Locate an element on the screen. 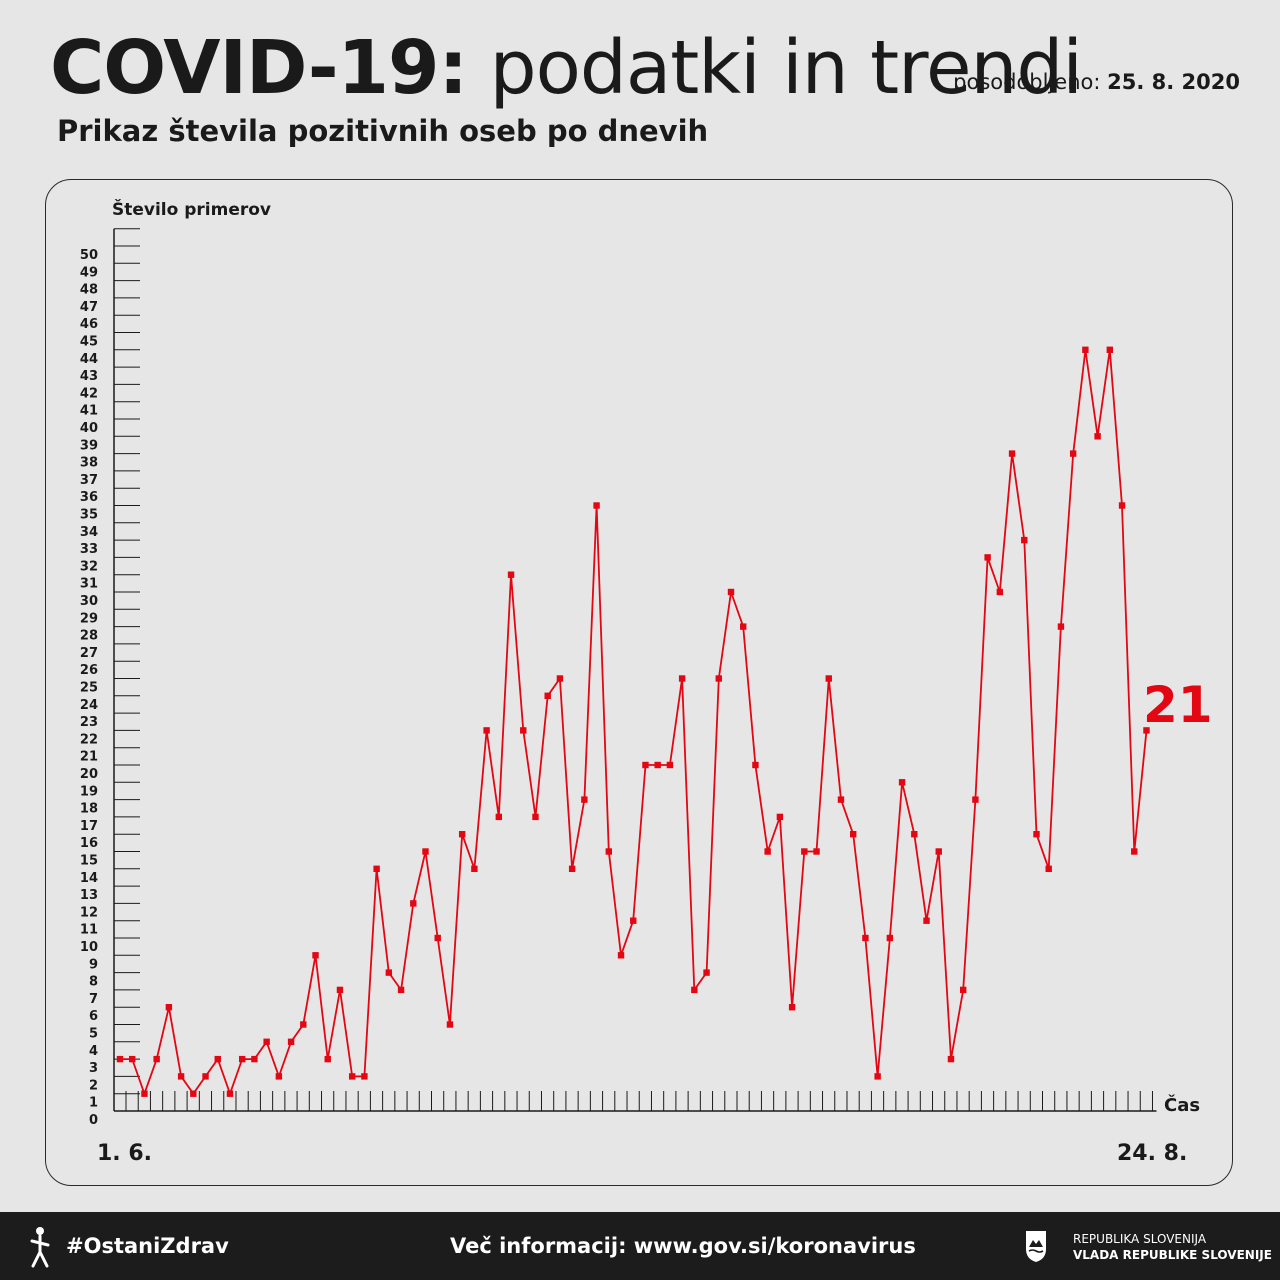 Image resolution: width=1280 pixels, height=1280 pixels. y-tick-label: 22 is located at coordinates (89, 739).